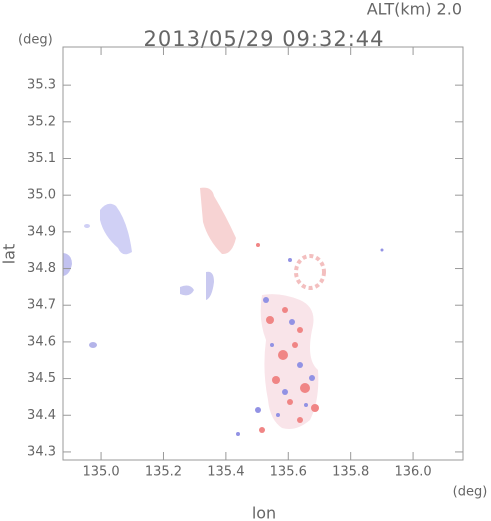  I want to click on y-tick-label: 35.0, so click(41, 195).